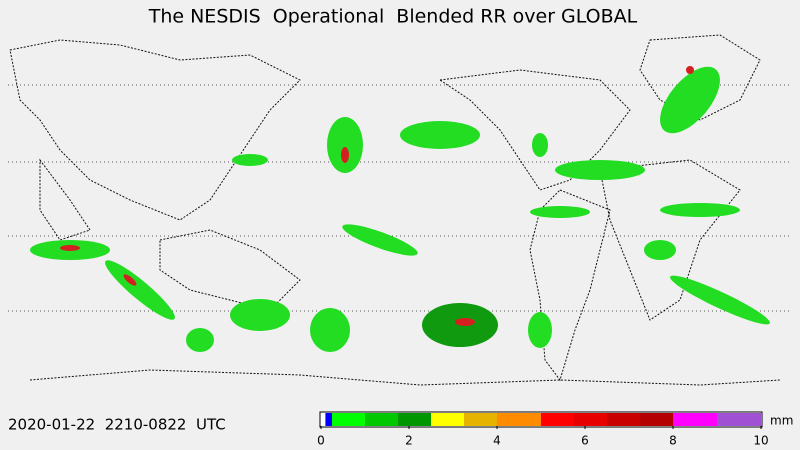 This screenshot has height=450, width=800. What do you see at coordinates (497, 441) in the screenshot?
I see `colorbar-tick-label: 4` at bounding box center [497, 441].